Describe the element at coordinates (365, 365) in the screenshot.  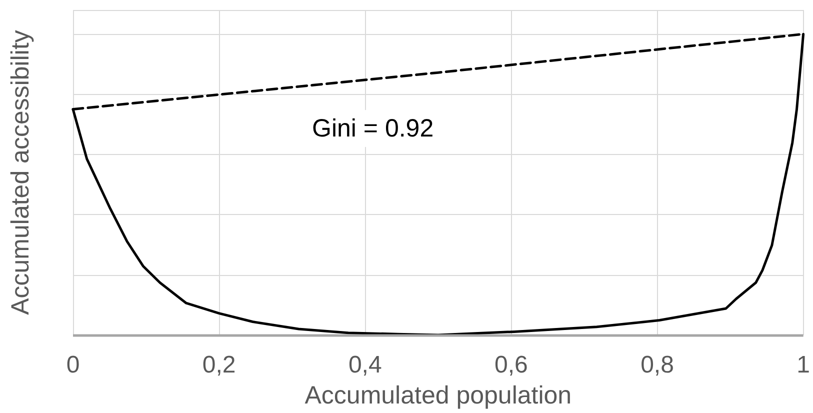
I see `x-tick-label: 0,4` at that location.